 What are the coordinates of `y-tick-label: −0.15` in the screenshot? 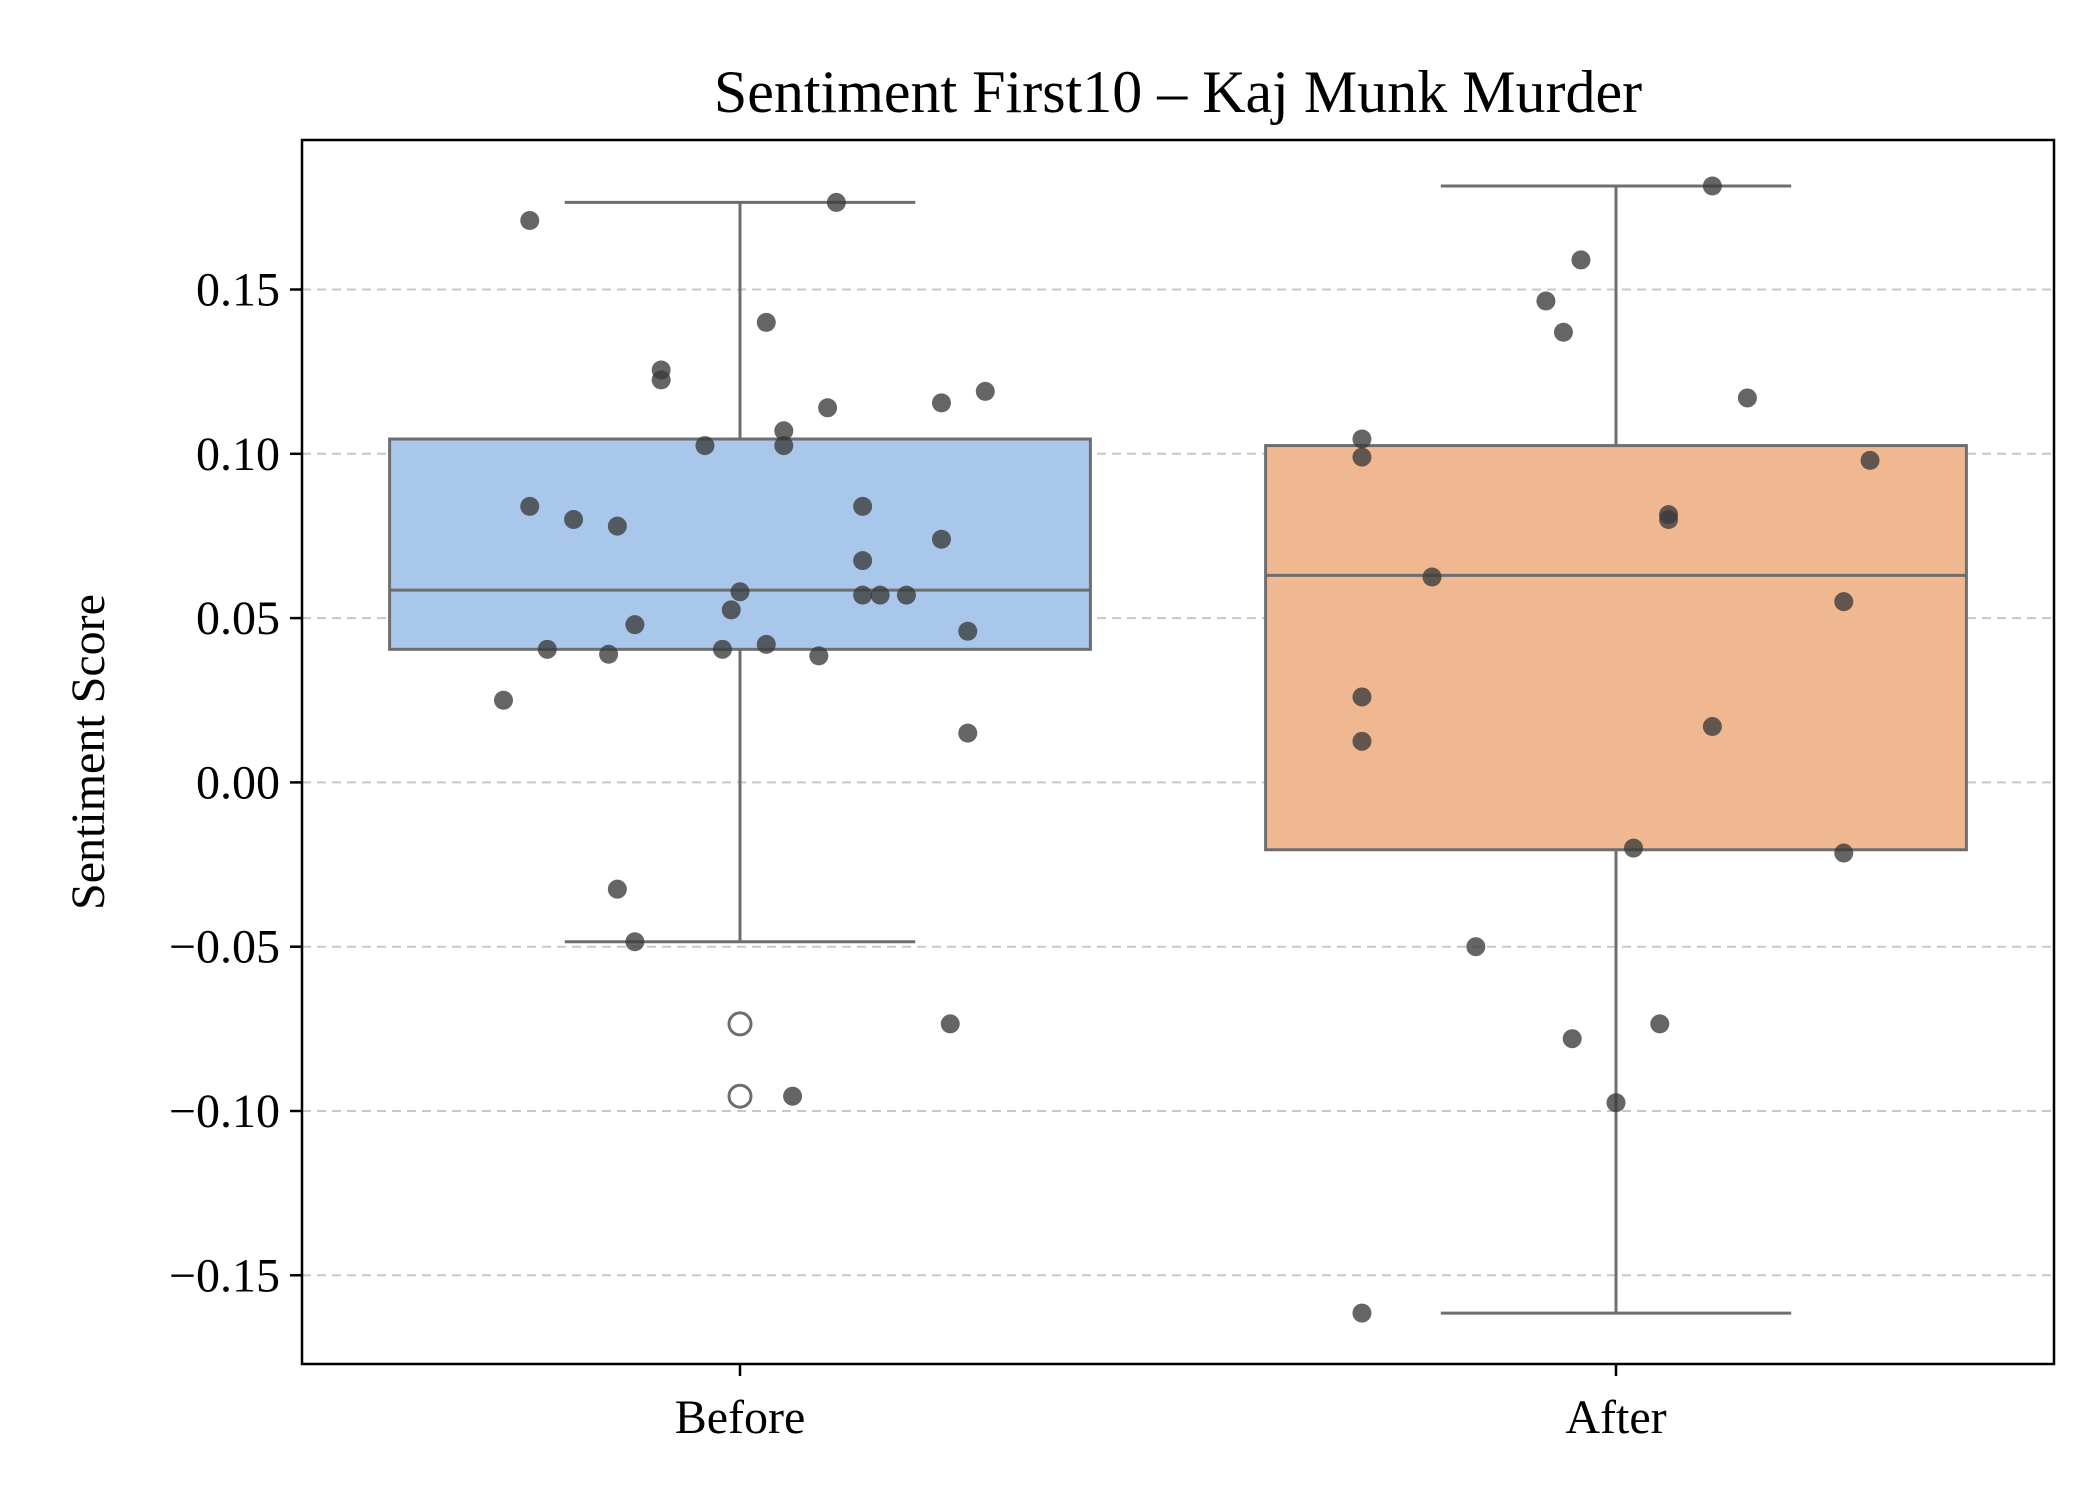 It's located at (224, 1275).